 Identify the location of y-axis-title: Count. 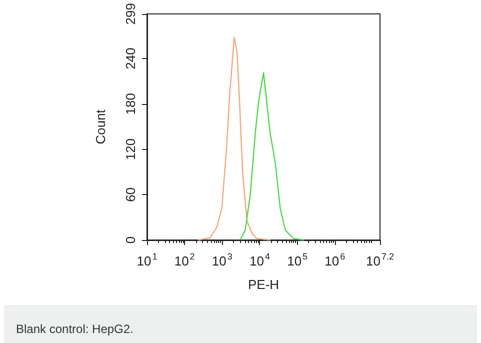
(100, 126).